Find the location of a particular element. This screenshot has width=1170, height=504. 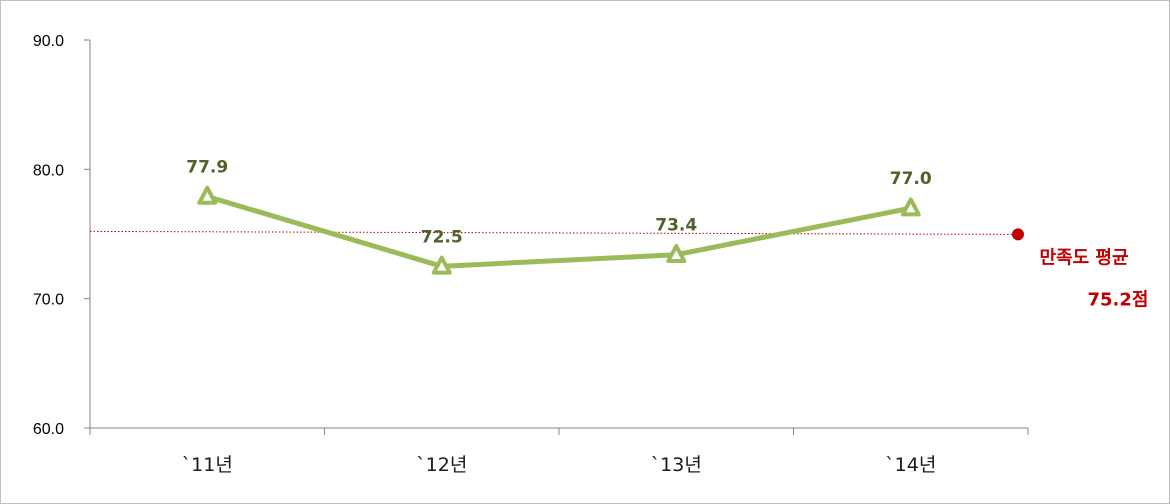

average-label: 만족도 평균 is located at coordinates (1083, 257).